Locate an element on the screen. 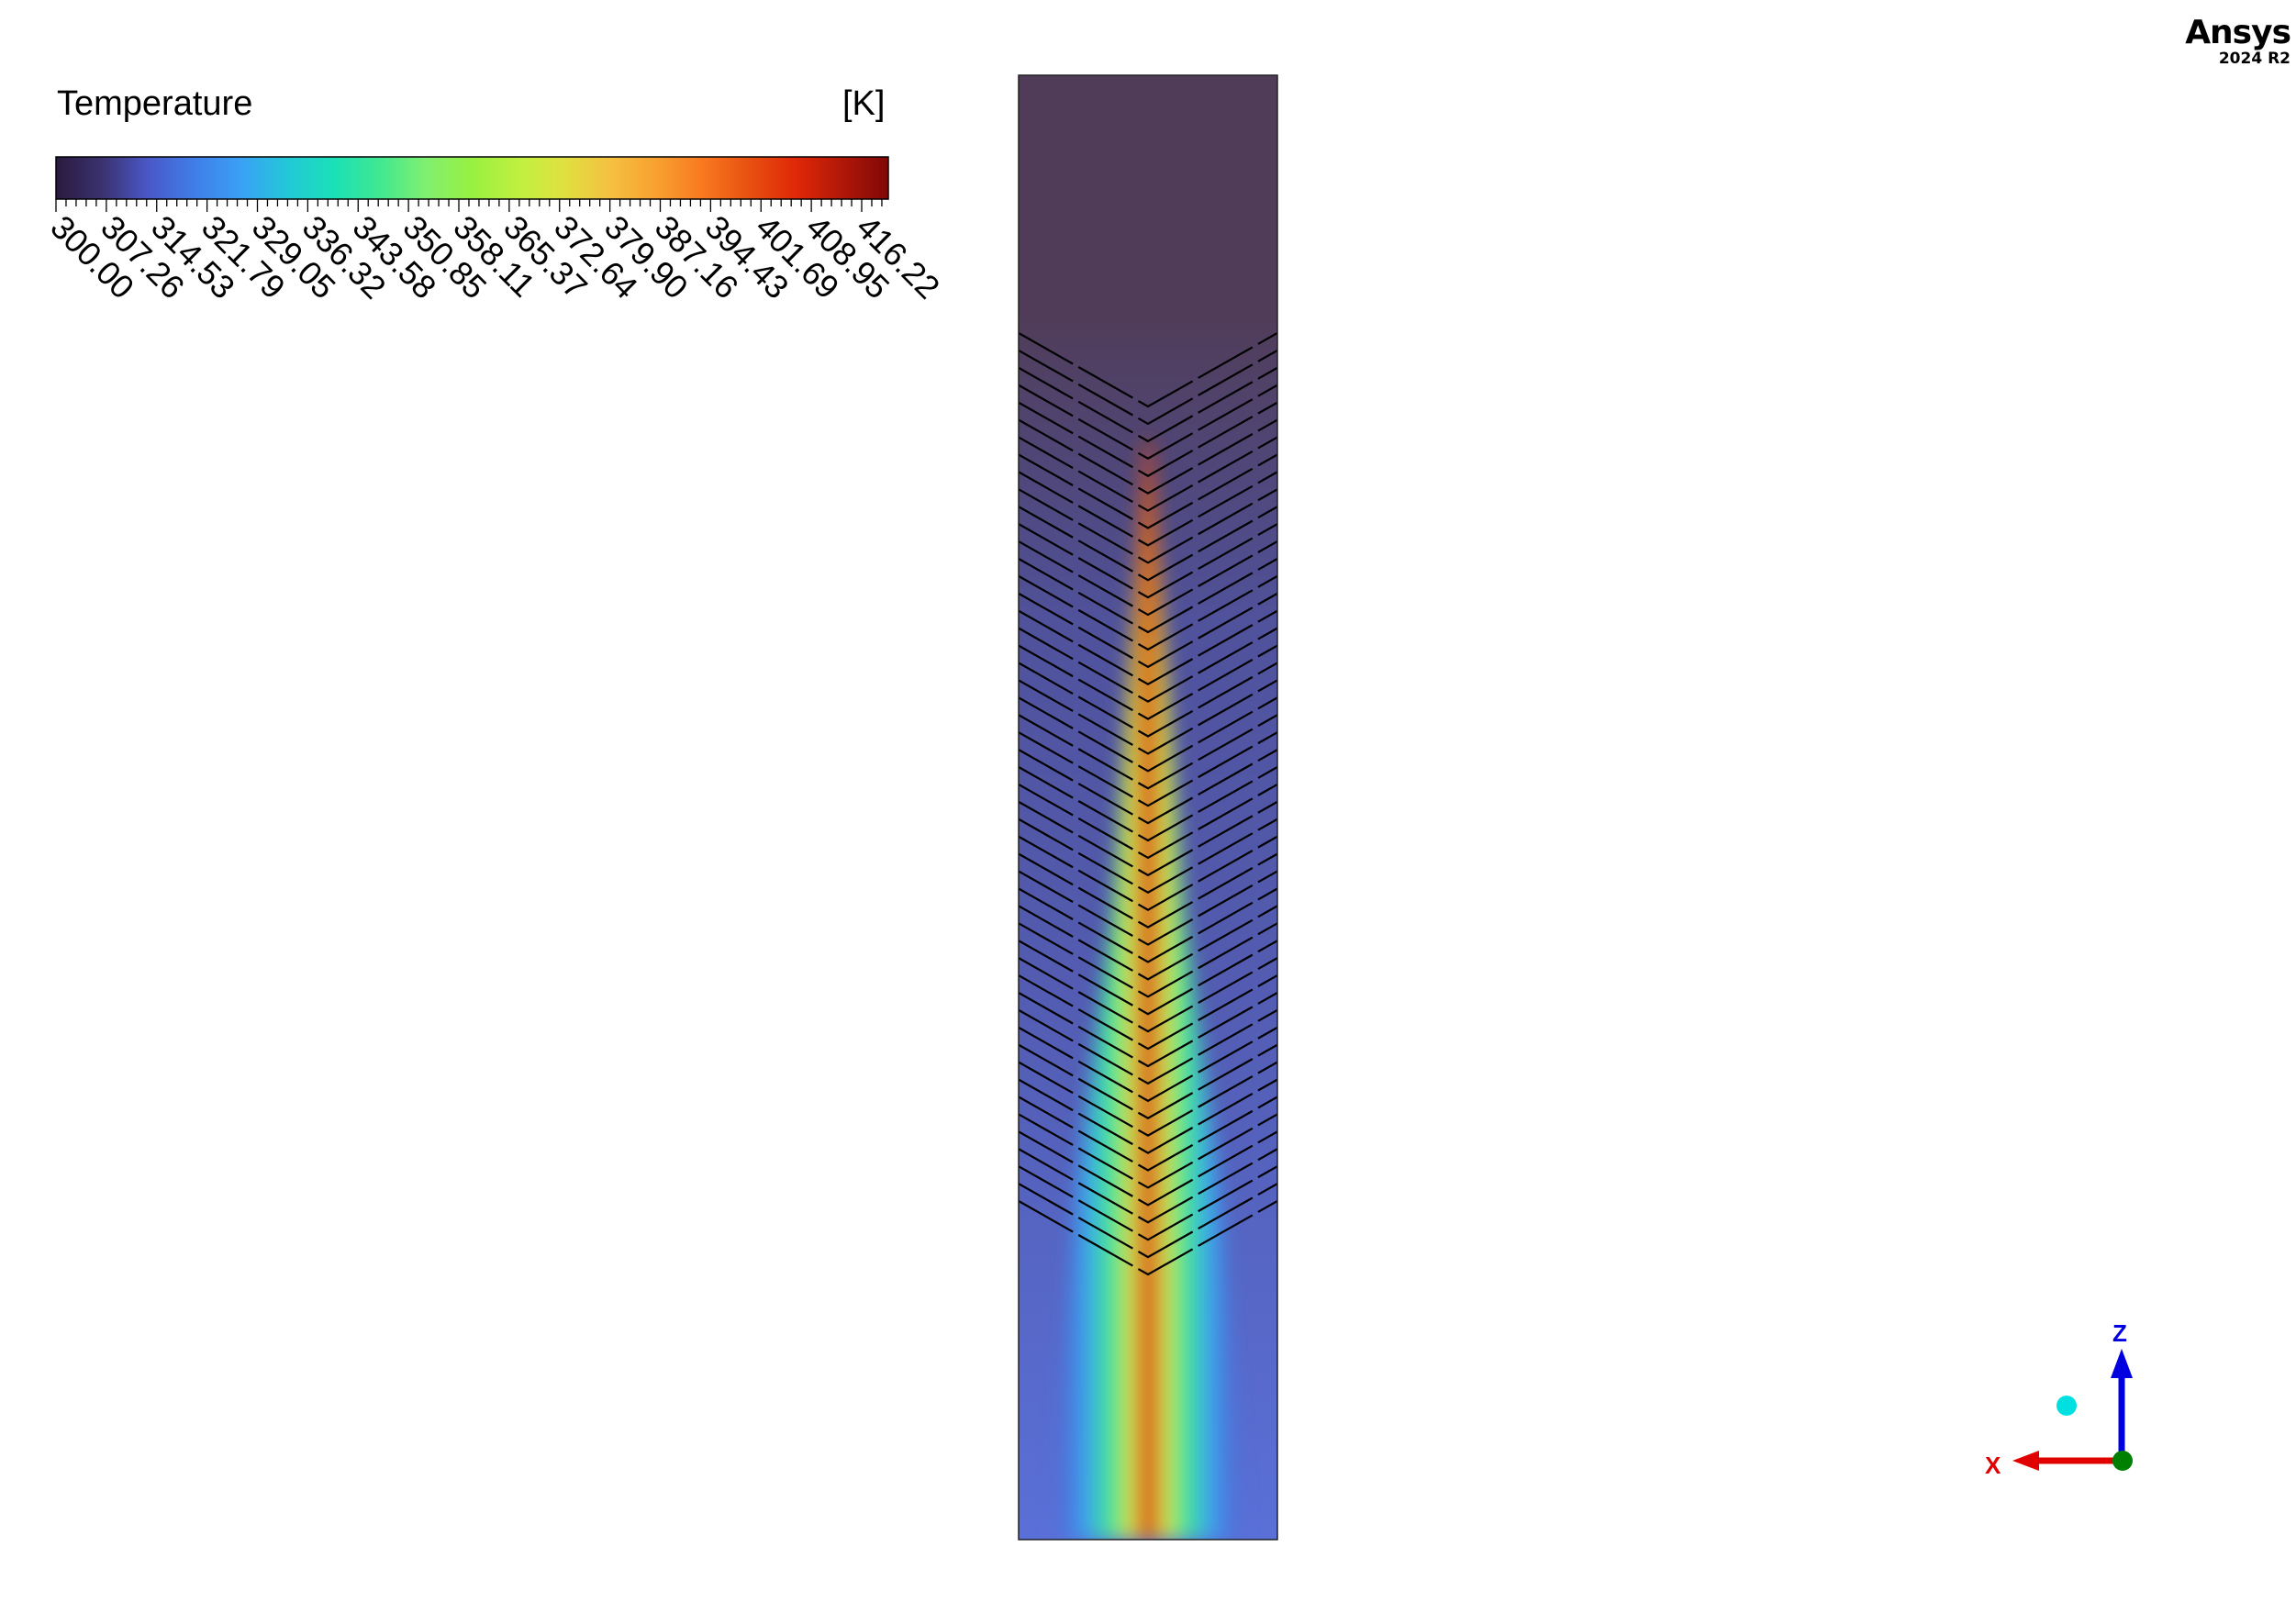 The height and width of the screenshot is (1613, 2296). ansys-logo: Ansys 2024 R2 is located at coordinates (2238, 41).